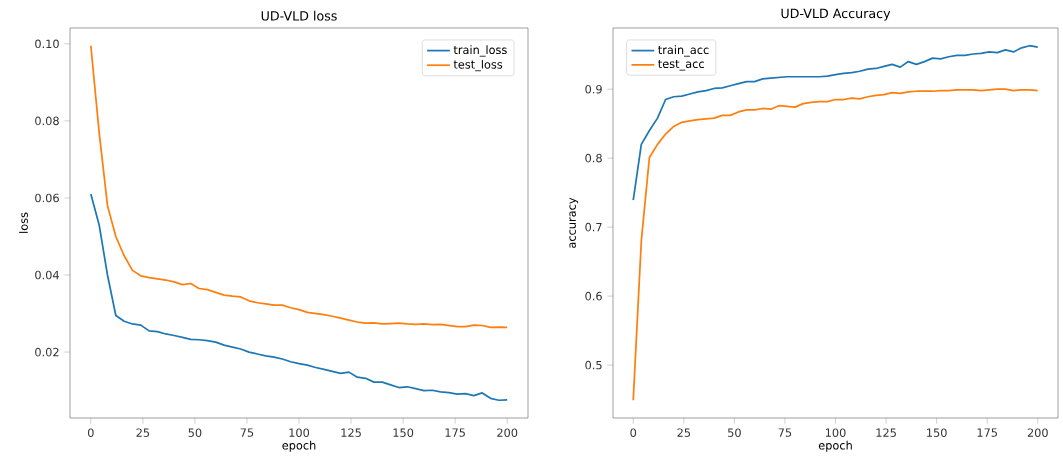  I want to click on legend-label: train_loss, so click(480, 51).